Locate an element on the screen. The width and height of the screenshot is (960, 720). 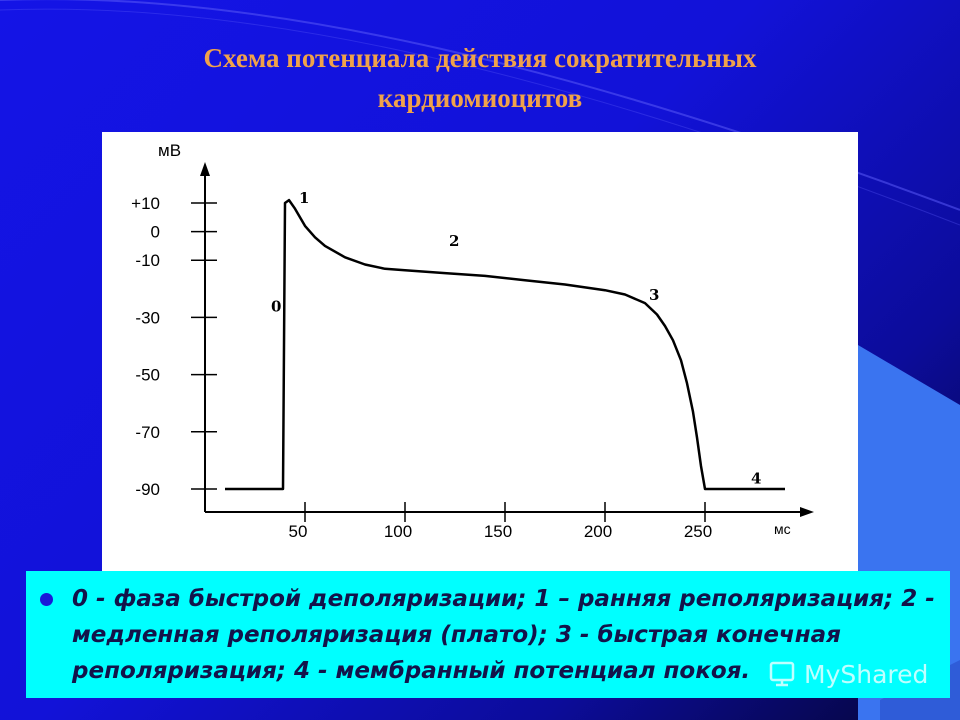
phase-label: 0 is located at coordinates (276, 307).